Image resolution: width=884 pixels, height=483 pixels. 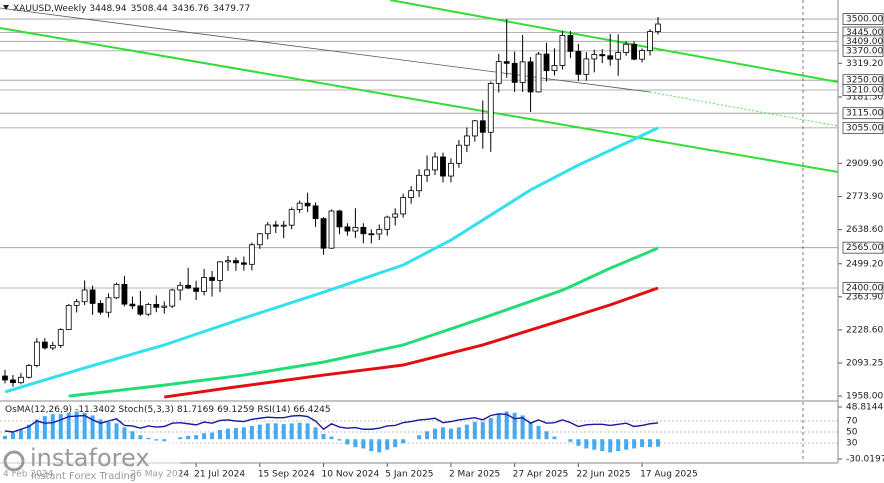 What do you see at coordinates (864, 97) in the screenshot?
I see `y-tick-label: 3181.50` at bounding box center [864, 97].